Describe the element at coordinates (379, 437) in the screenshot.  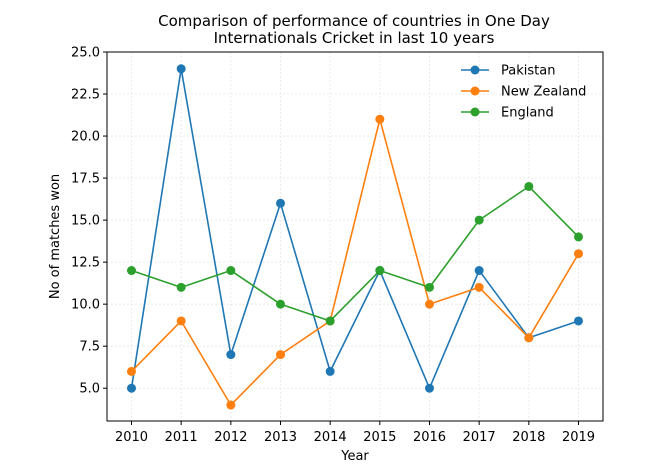
I see `x-tick-label: 2015` at that location.